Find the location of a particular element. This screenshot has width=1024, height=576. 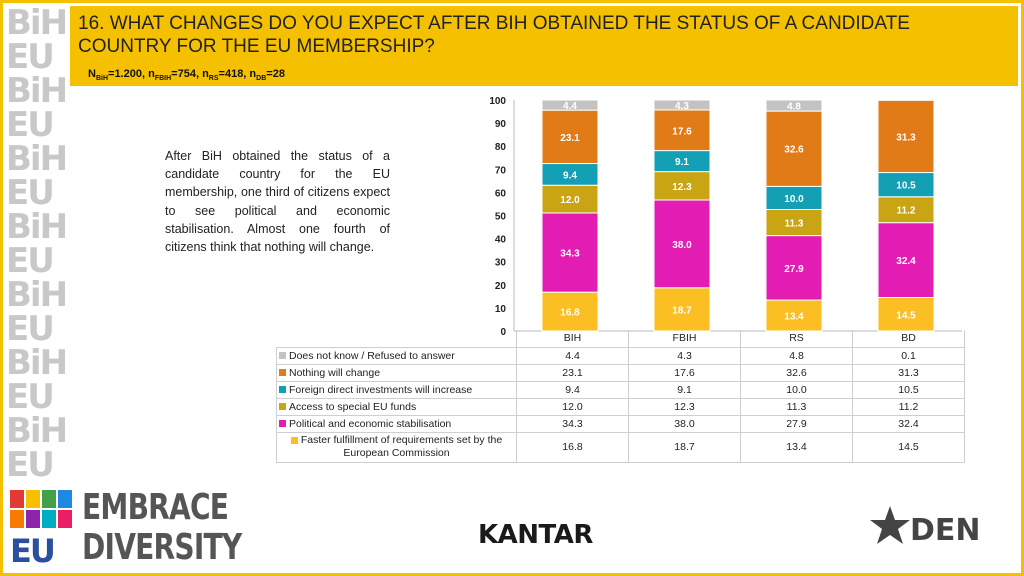

bar-data-label: 13.4 is located at coordinates (794, 317).